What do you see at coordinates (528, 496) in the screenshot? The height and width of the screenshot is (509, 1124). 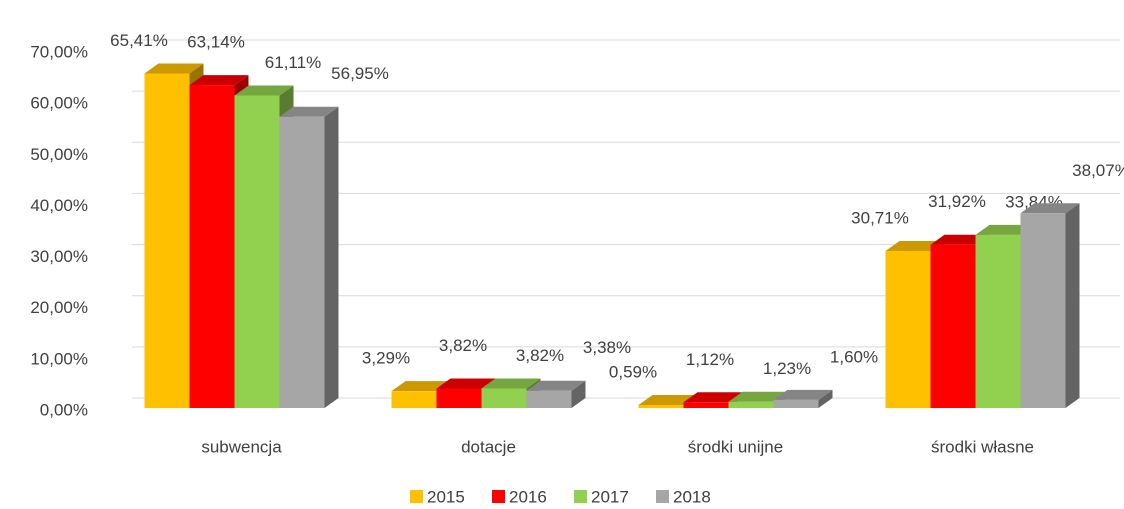 I see `legend-label: 2016` at bounding box center [528, 496].